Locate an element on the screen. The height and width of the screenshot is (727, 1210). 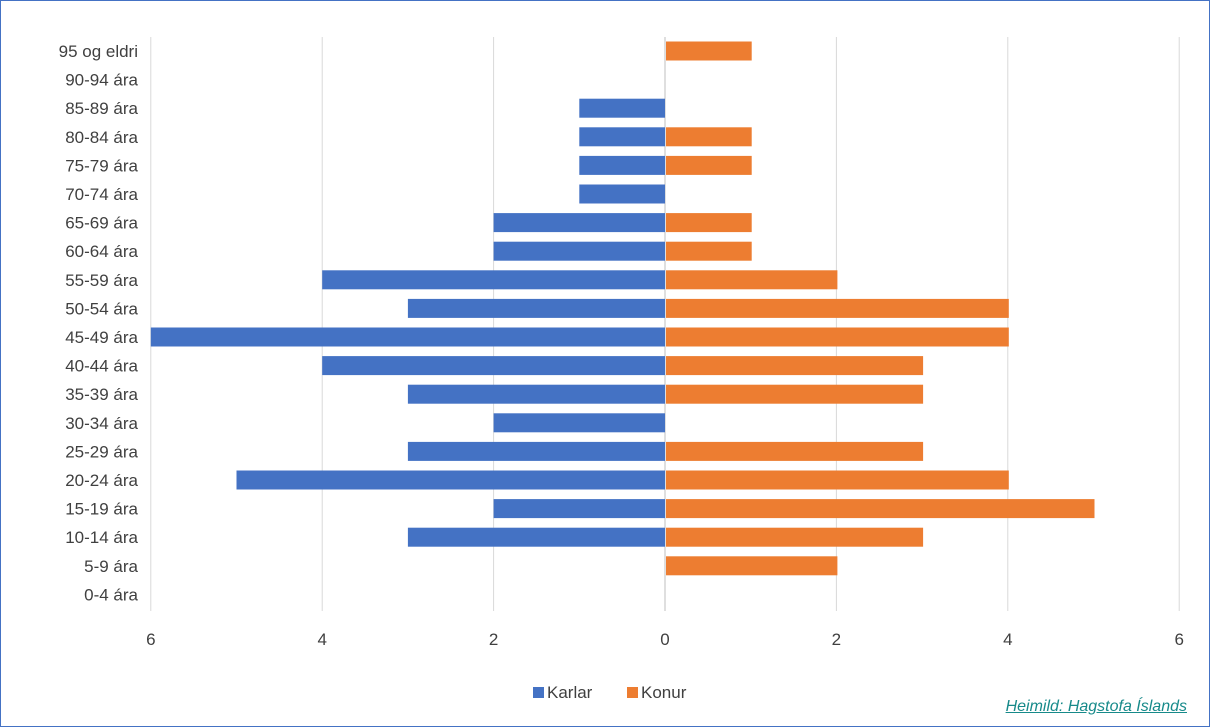
category-label: 95 og eldri is located at coordinates (98, 51).